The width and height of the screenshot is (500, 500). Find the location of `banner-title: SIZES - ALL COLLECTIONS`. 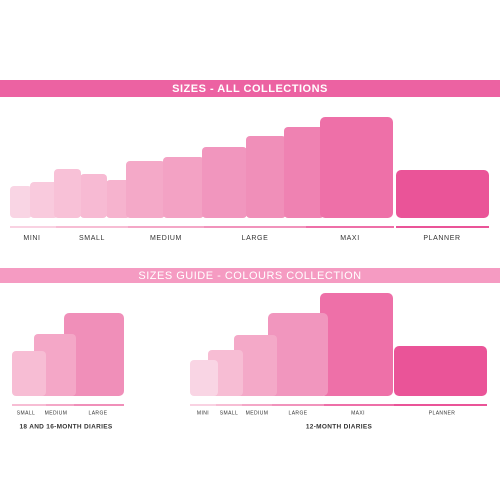

banner-title: SIZES - ALL COLLECTIONS is located at coordinates (250, 89).